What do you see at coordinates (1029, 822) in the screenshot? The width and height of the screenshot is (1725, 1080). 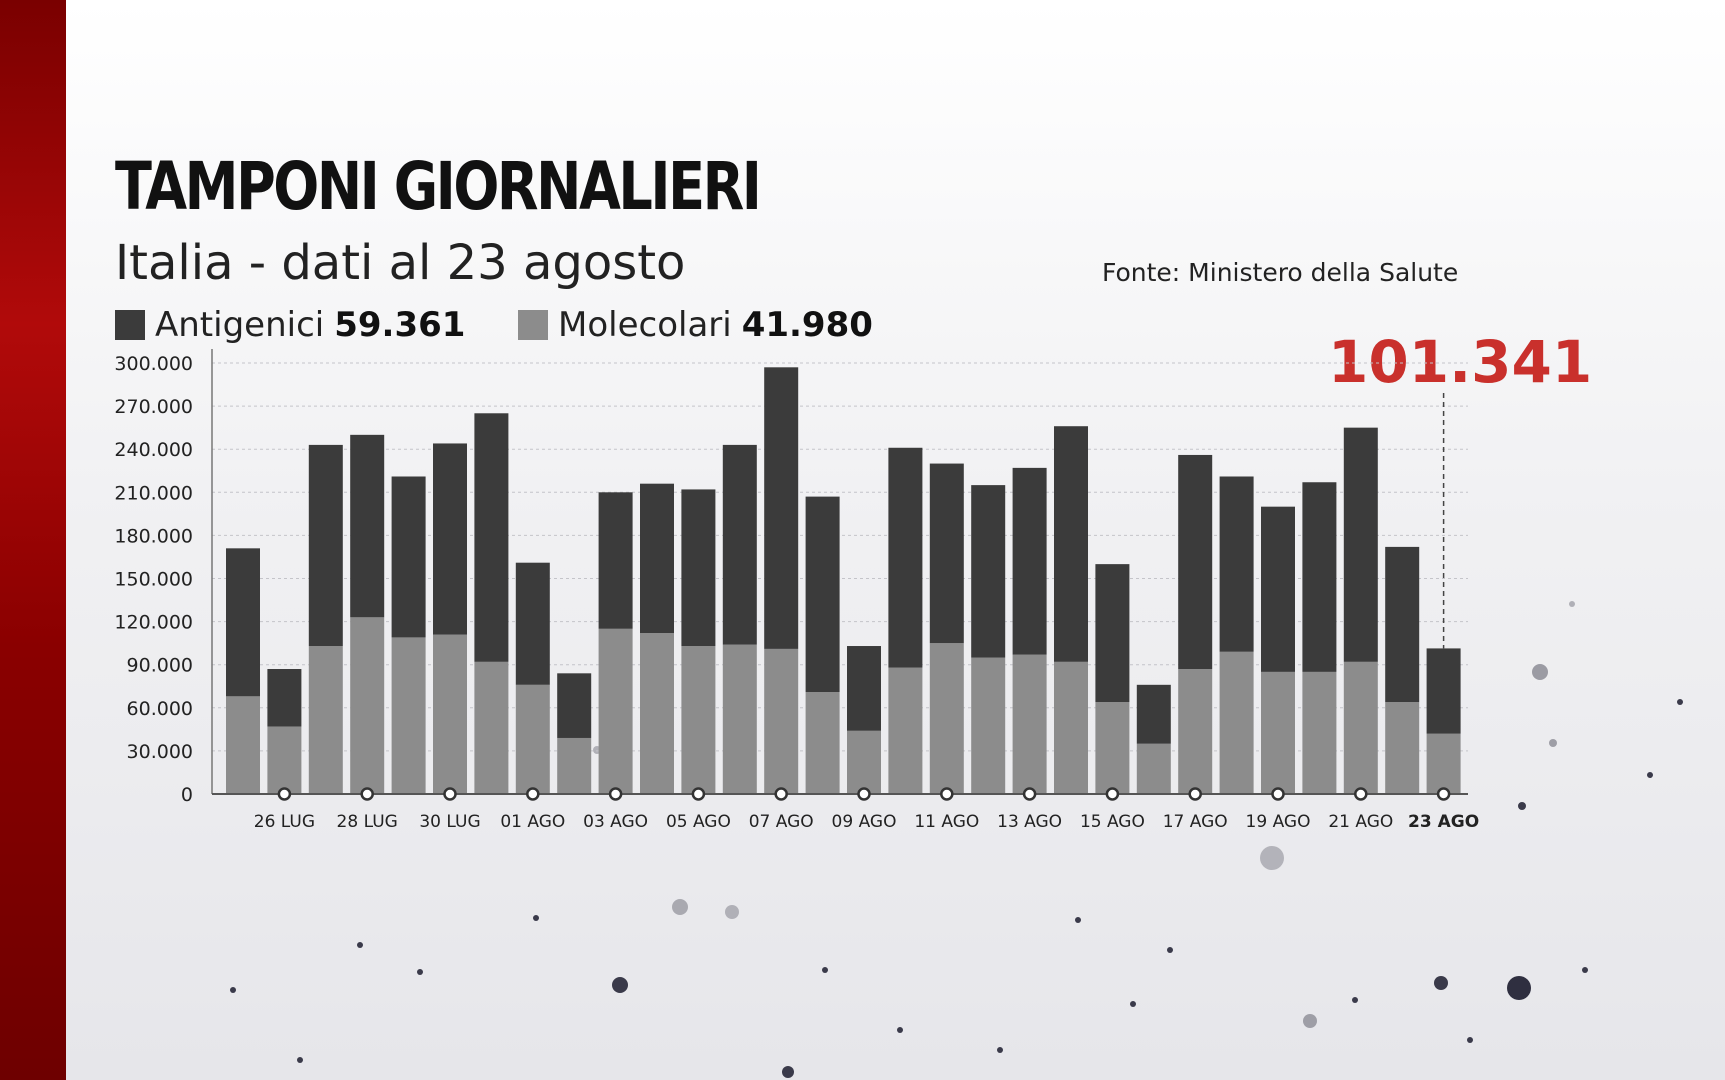 I see `x-tick-label: 13 AGO` at bounding box center [1029, 822].